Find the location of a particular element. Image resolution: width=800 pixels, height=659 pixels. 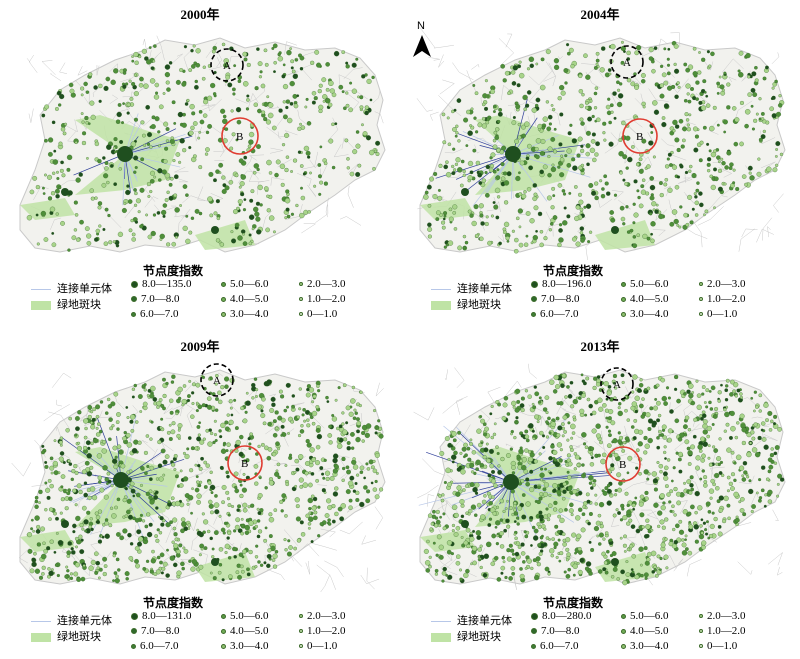

node-class-label: 8.0—131.0 is located at coordinates (167, 616).